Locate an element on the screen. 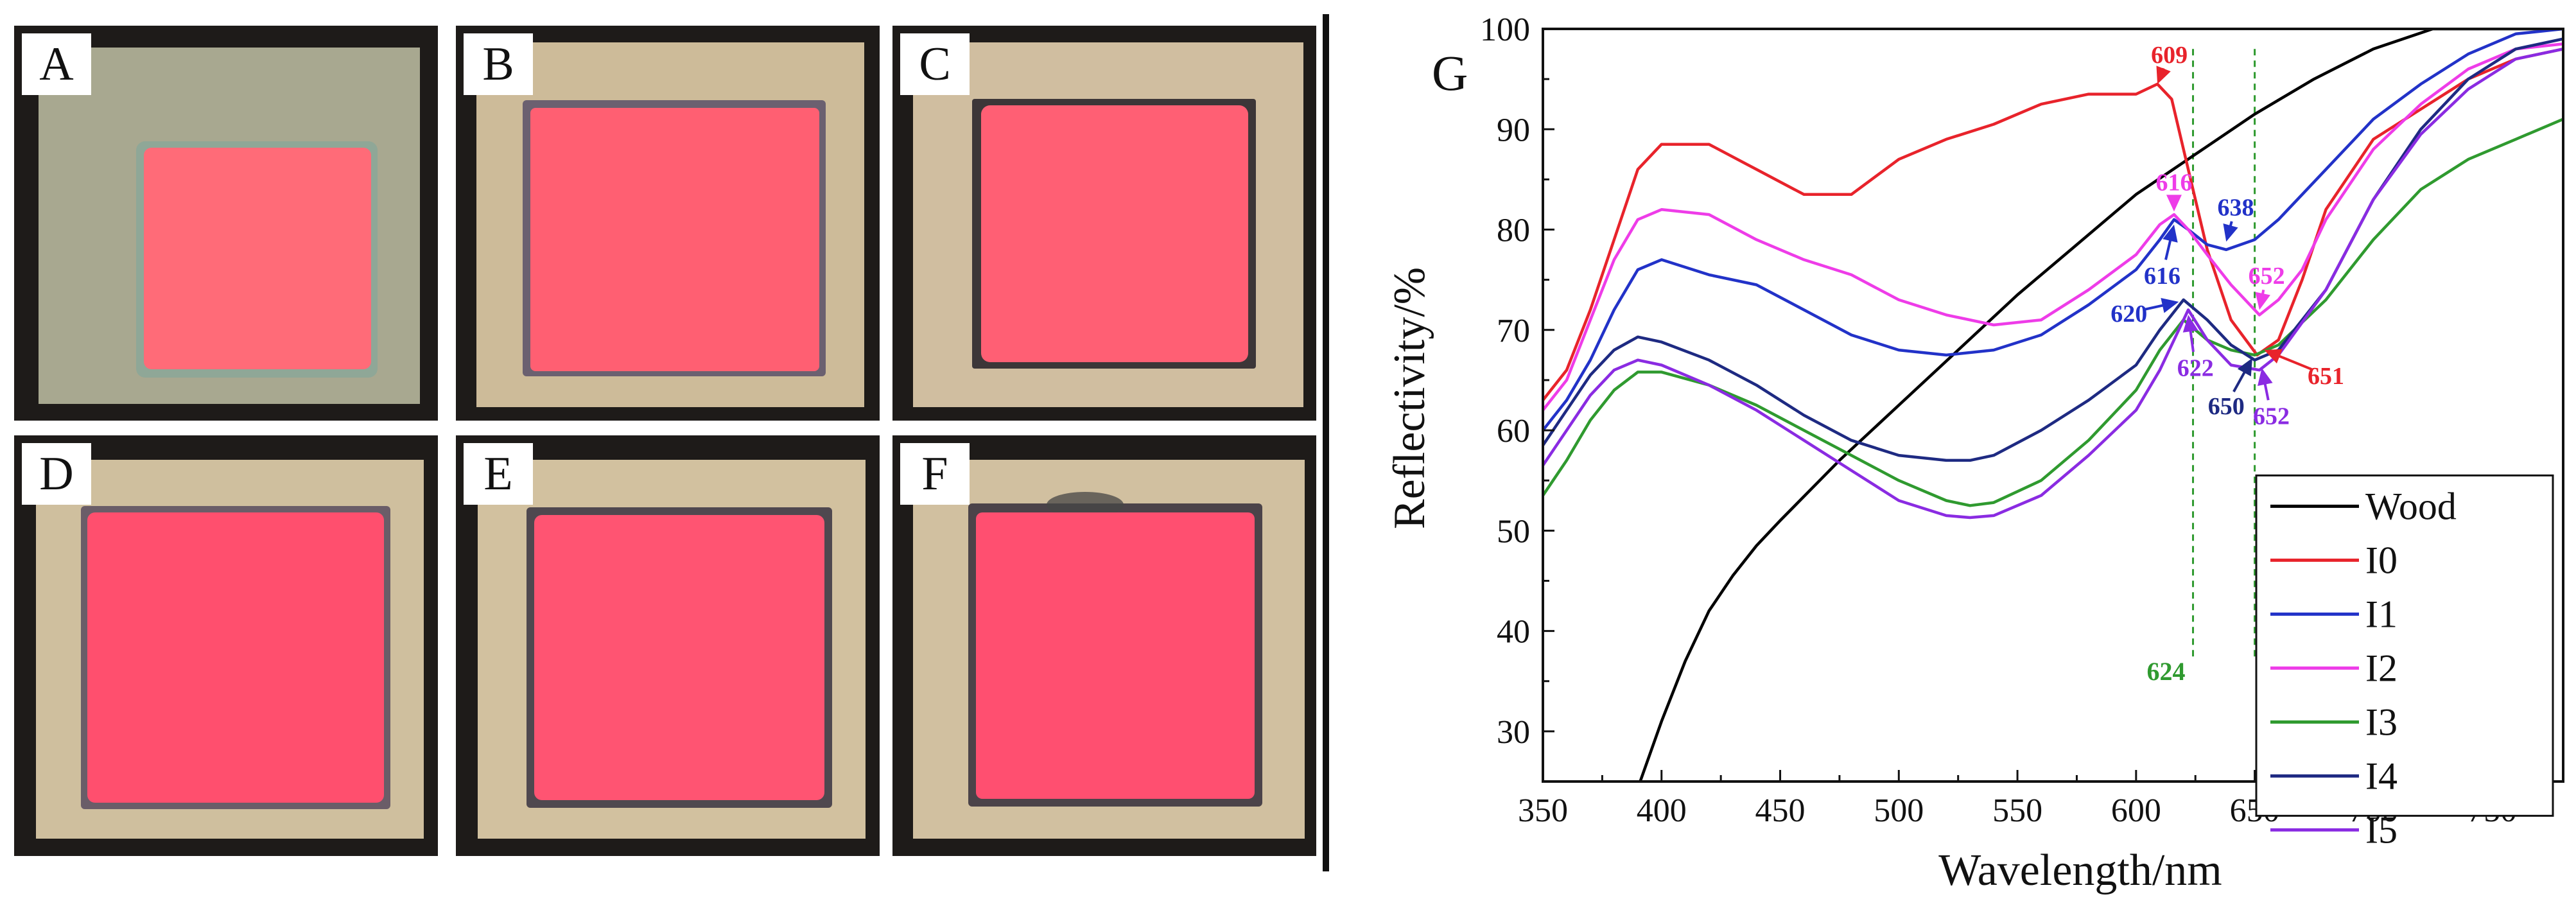 The image size is (2576, 917). legend-box is located at coordinates (2404, 645).